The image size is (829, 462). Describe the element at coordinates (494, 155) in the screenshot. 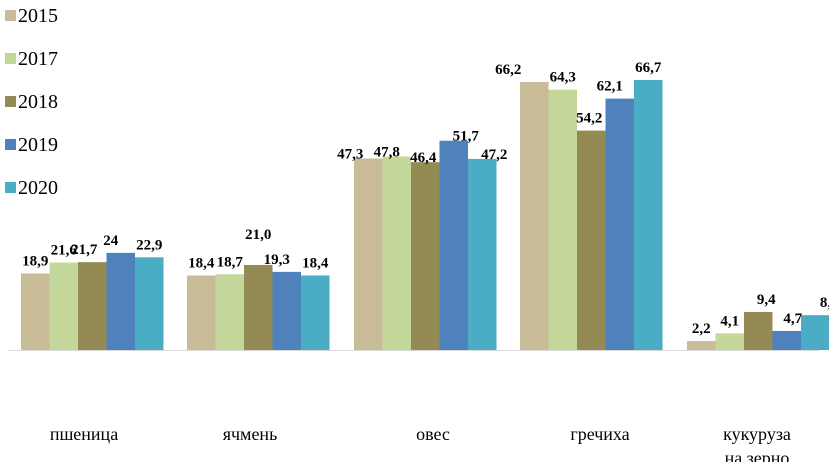

I see `data-label-2020-2: 47,2` at that location.